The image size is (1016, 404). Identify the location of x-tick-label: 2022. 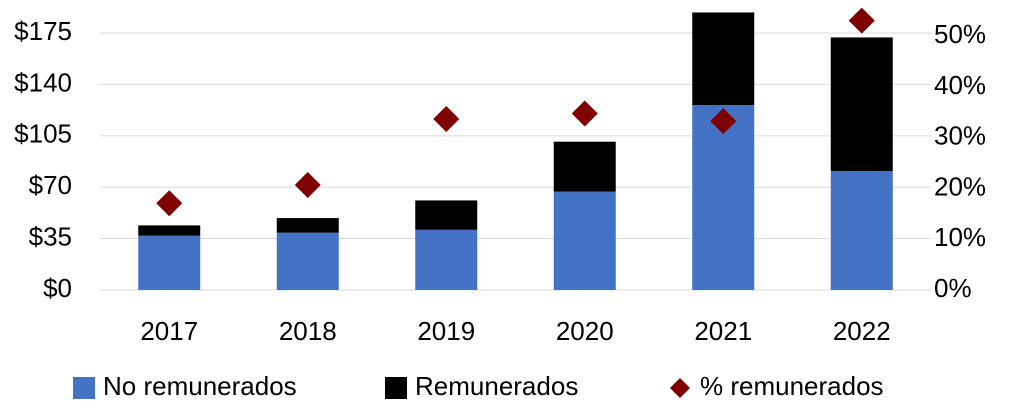
(862, 331).